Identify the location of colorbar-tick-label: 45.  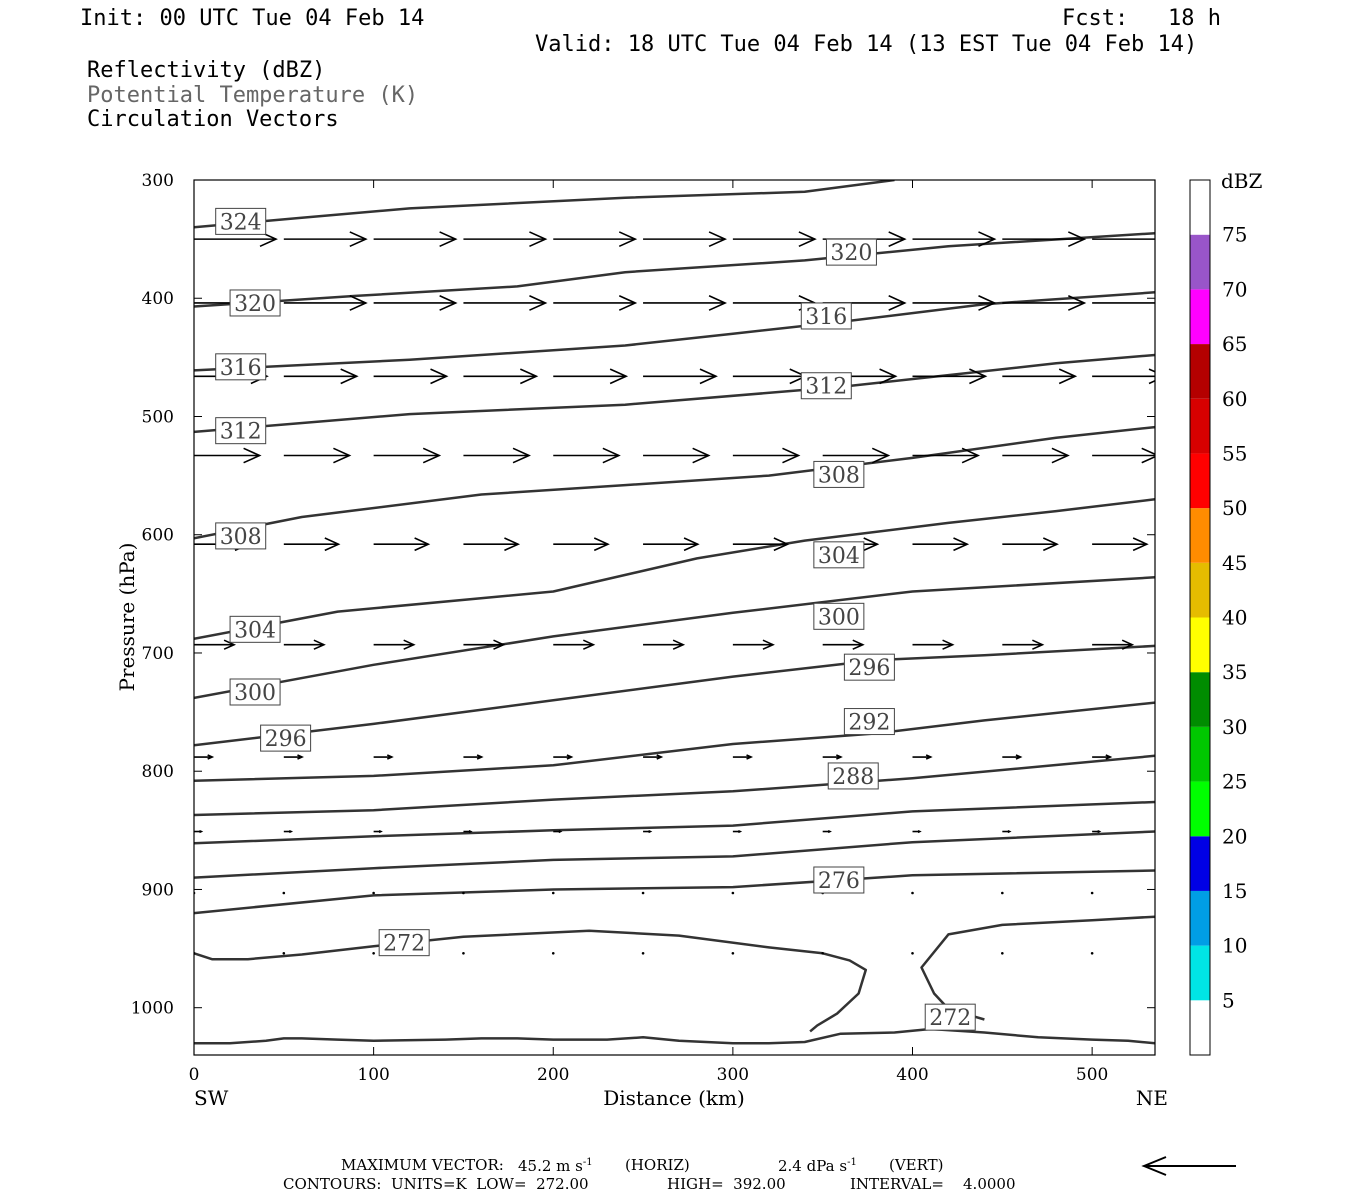
(1234, 563).